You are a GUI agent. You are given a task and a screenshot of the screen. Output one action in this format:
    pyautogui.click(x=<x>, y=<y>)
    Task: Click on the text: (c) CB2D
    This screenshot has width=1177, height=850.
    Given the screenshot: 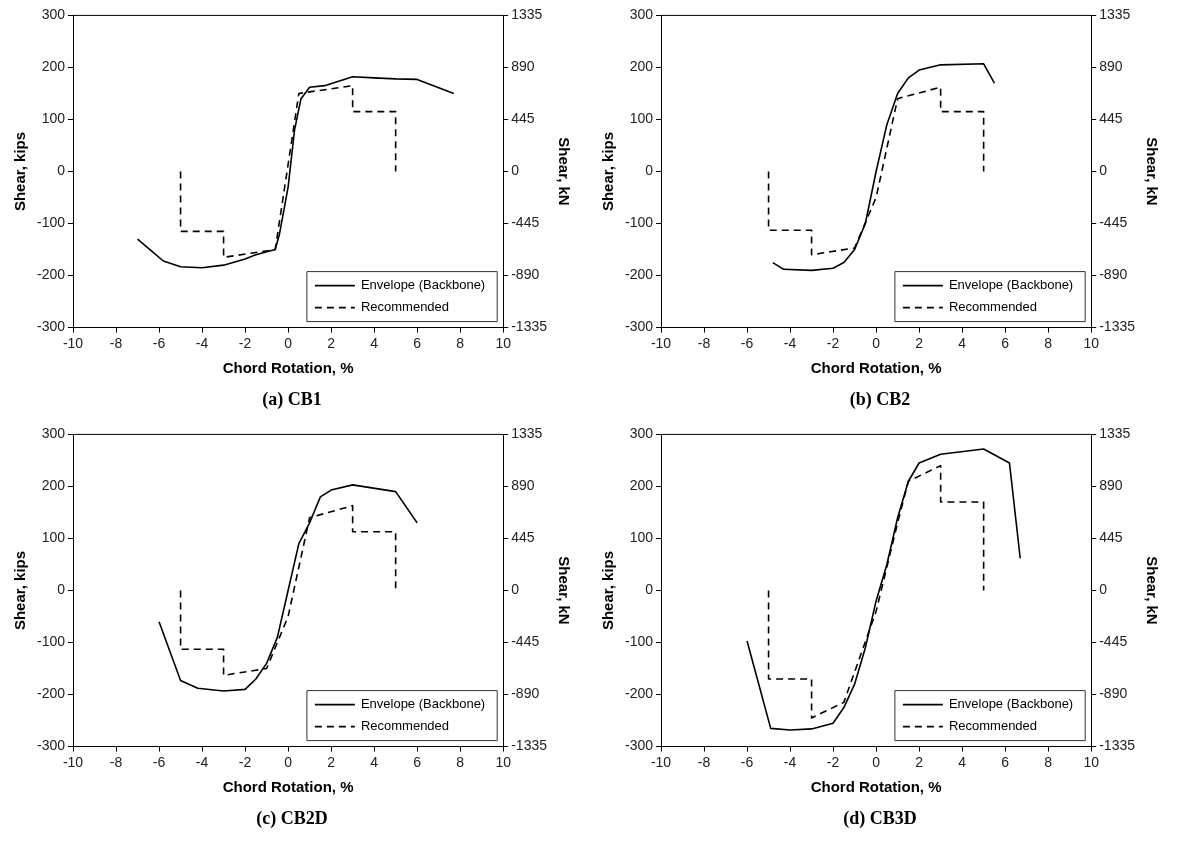 What is the action you would take?
    pyautogui.click(x=292, y=818)
    